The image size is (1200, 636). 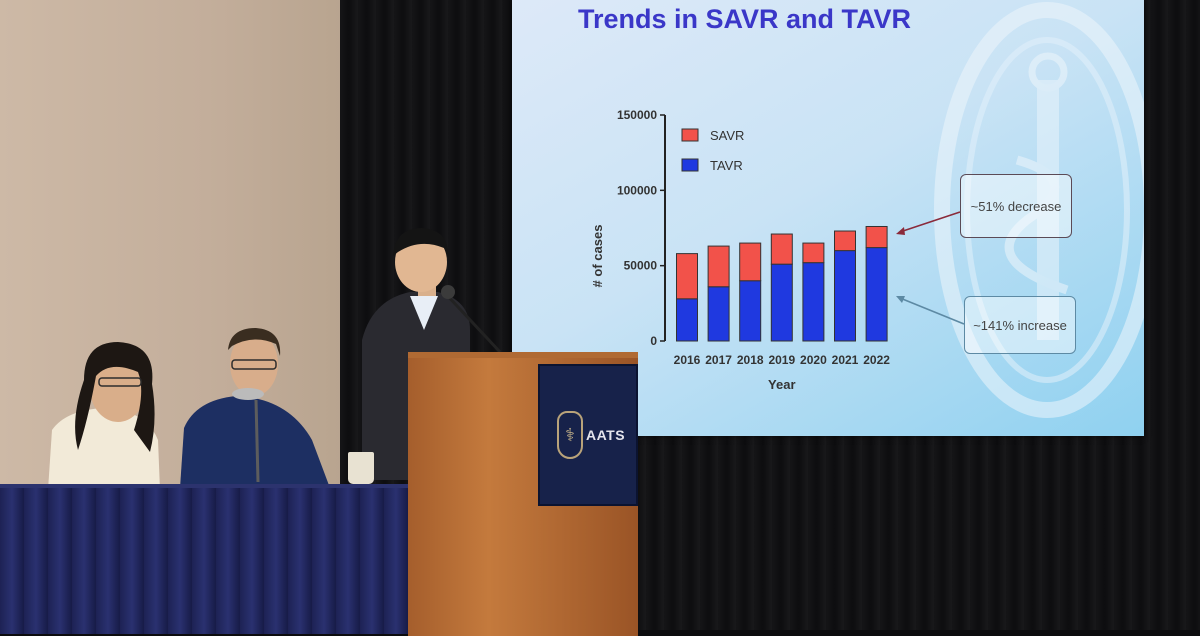 I want to click on coffee-cup, so click(x=361, y=468).